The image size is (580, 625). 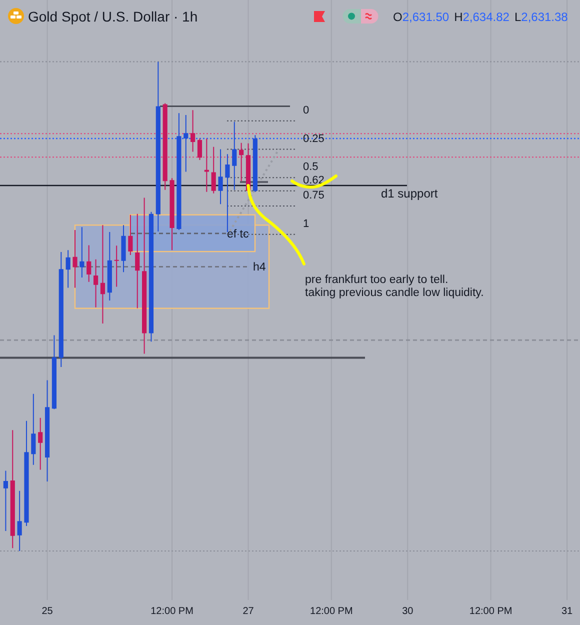 I want to click on annotation: pre frankfurt too early to tell. taking previous candle low liquidity., so click(x=394, y=286).